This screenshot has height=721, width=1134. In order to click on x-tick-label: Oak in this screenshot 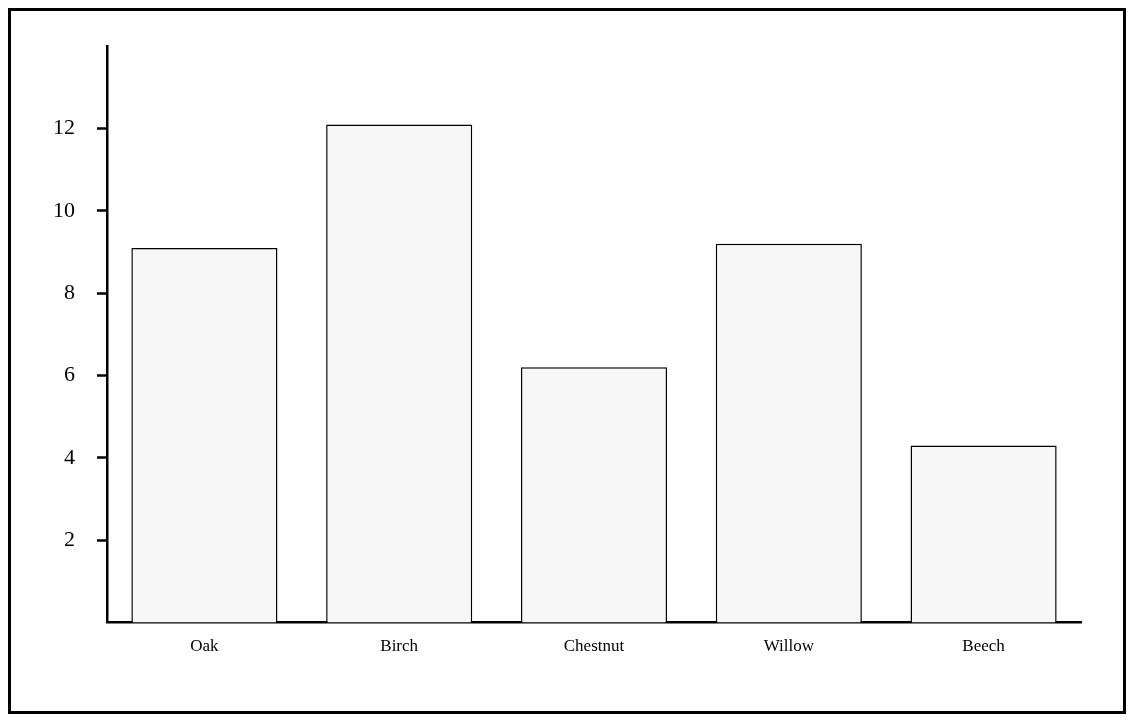, I will do `click(205, 646)`.